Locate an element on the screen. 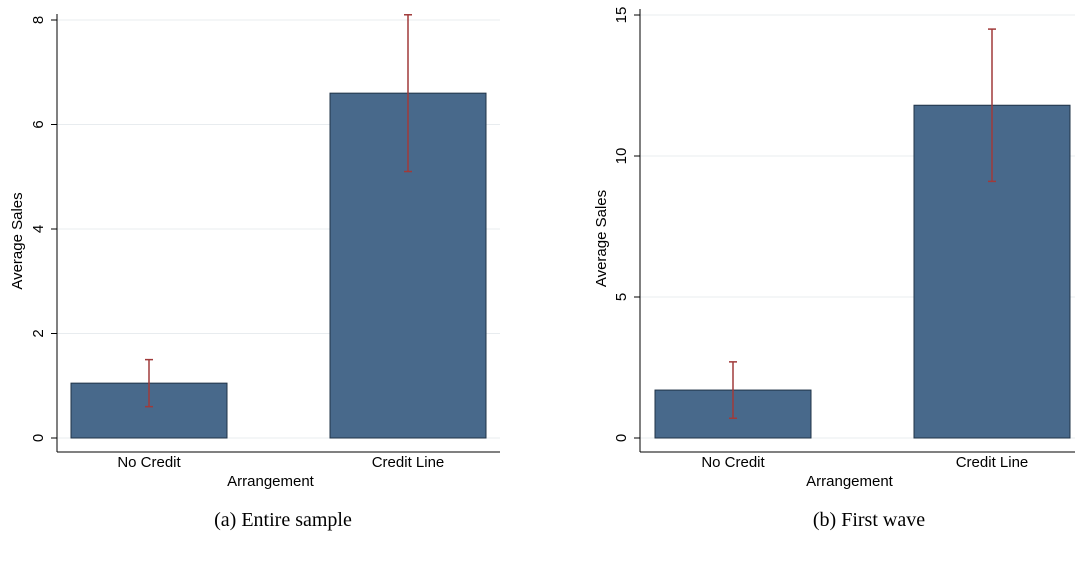  y-tick-label: 5 is located at coordinates (621, 297).